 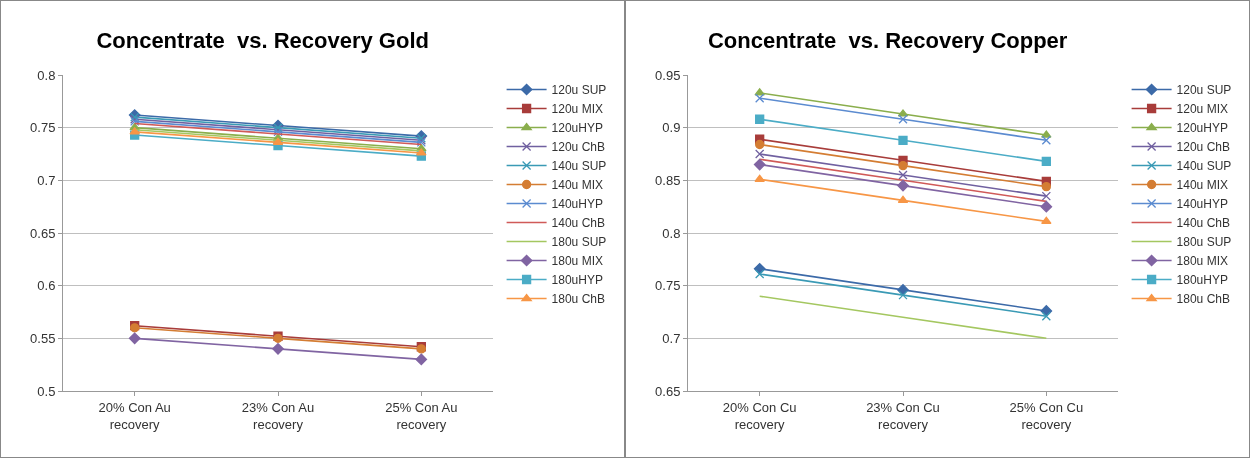 What do you see at coordinates (671, 128) in the screenshot?
I see `y-tick-label: 0.9` at bounding box center [671, 128].